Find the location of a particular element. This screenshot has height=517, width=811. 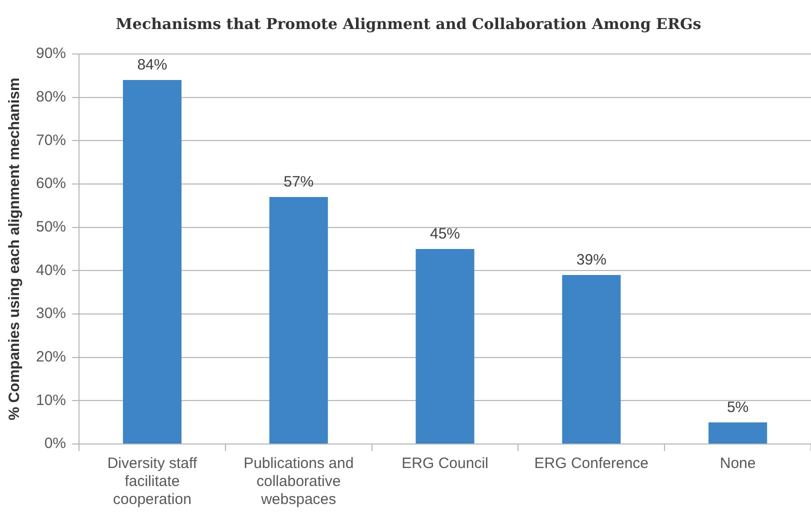

y-tick-label: 90% is located at coordinates (51, 53).